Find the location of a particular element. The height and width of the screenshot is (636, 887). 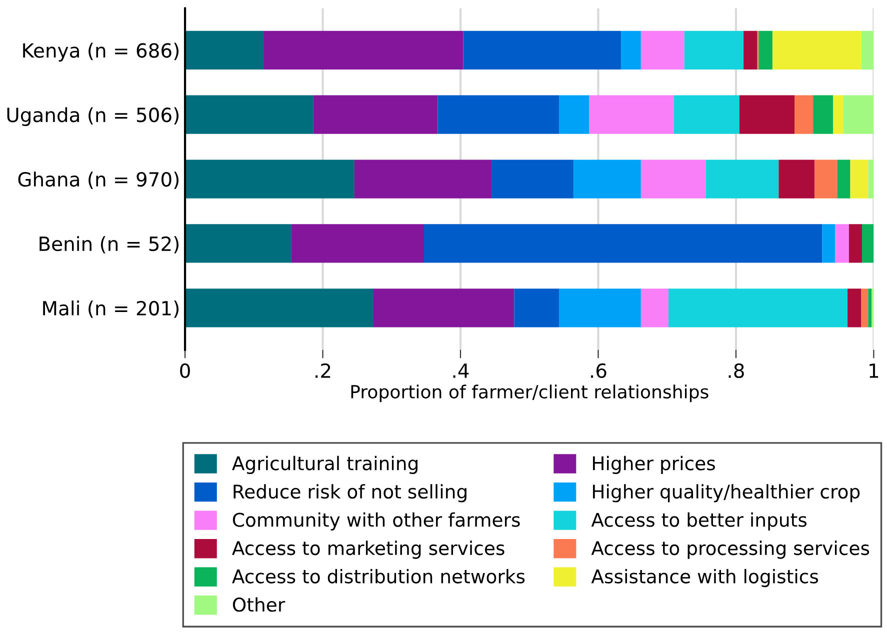

legend-label: Higher prices is located at coordinates (653, 465).